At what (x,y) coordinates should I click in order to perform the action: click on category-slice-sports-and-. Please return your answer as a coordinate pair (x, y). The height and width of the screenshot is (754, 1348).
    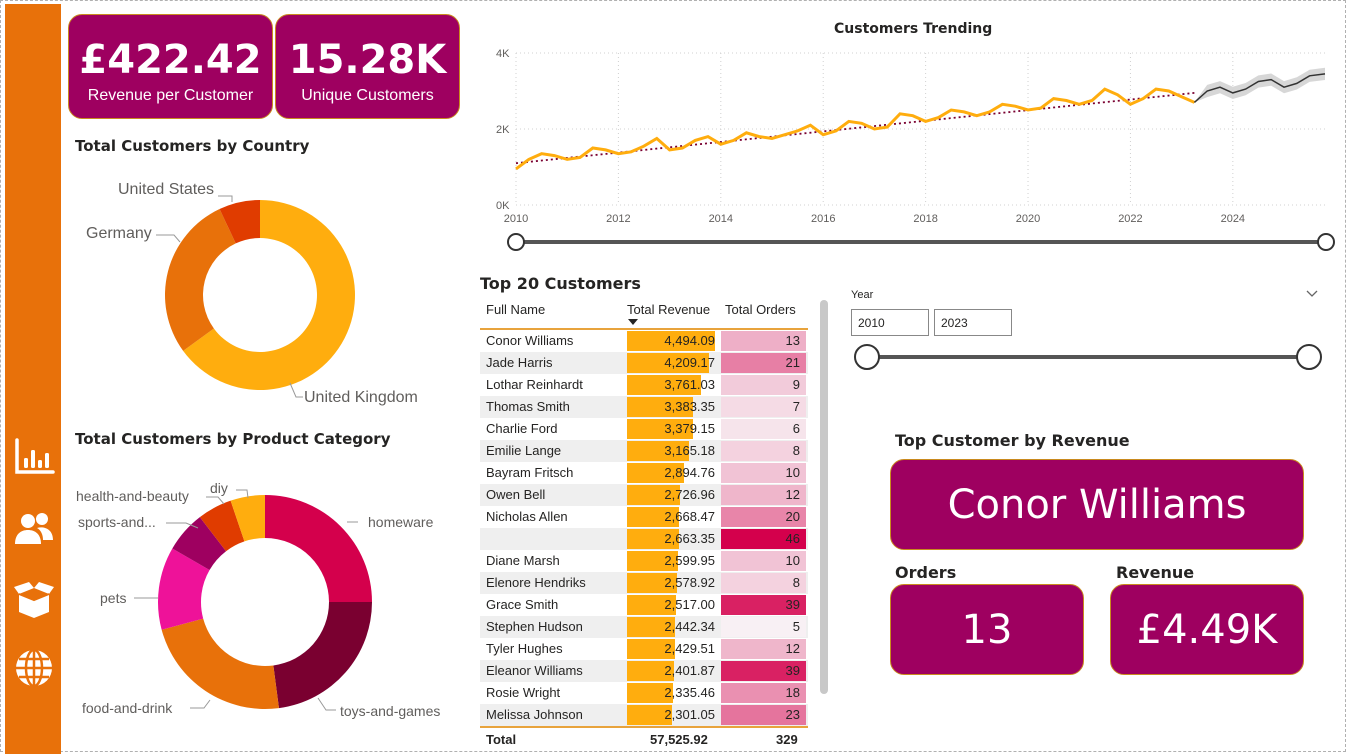
    Looking at the image, I should click on (199, 543).